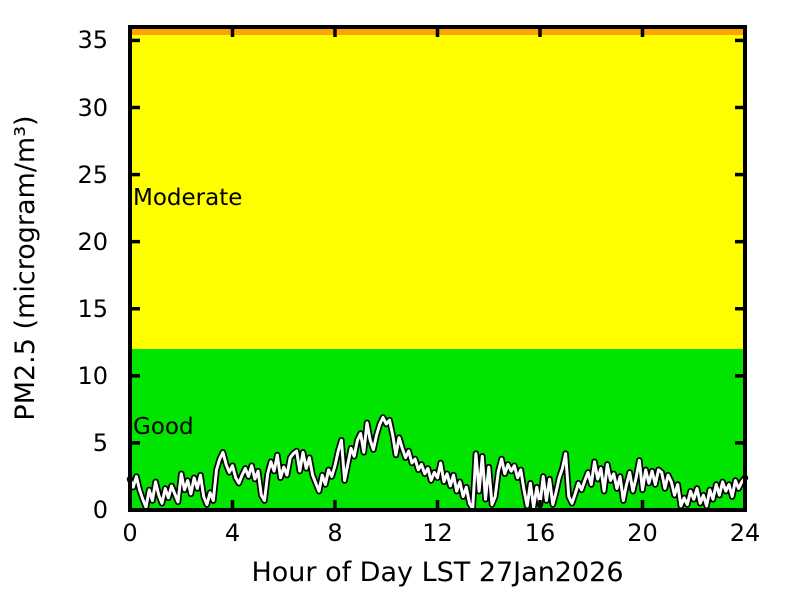 This screenshot has height=600, width=800. Describe the element at coordinates (25, 268) in the screenshot. I see `y-axis-title: PM2.5 (microgram/m³)` at that location.